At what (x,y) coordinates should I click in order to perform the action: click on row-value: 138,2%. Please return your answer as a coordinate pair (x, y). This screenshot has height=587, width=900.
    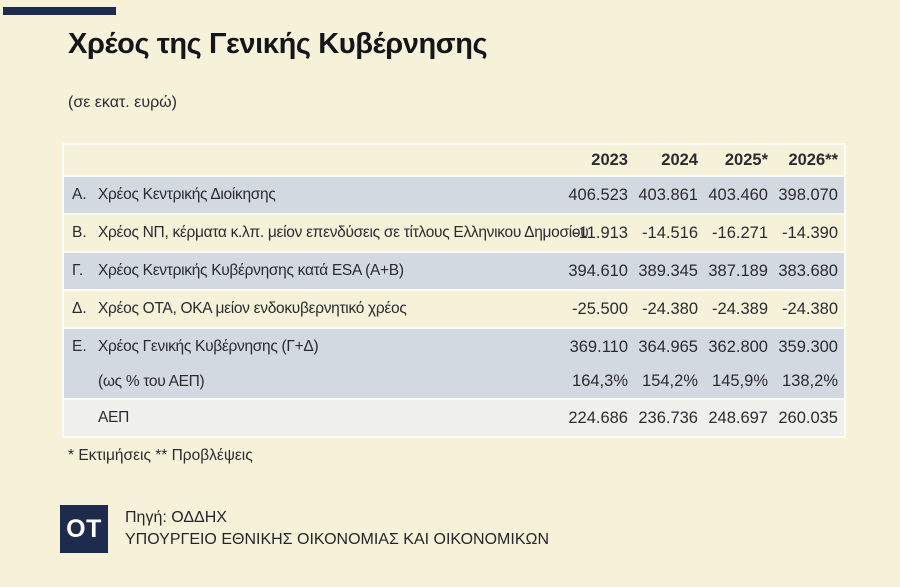
    Looking at the image, I should click on (810, 381).